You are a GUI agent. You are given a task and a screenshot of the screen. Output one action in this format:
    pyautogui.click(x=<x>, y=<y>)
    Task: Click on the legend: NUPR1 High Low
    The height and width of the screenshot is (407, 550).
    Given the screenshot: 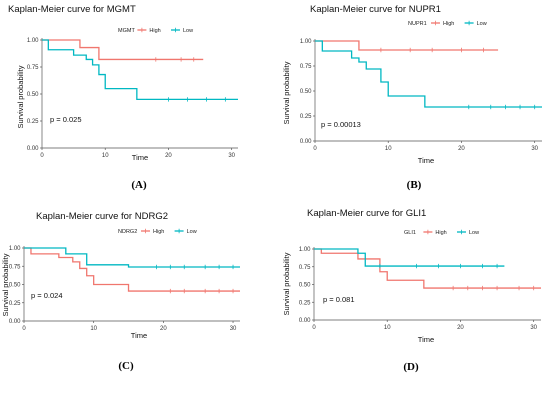 What is the action you would take?
    pyautogui.click(x=447, y=23)
    